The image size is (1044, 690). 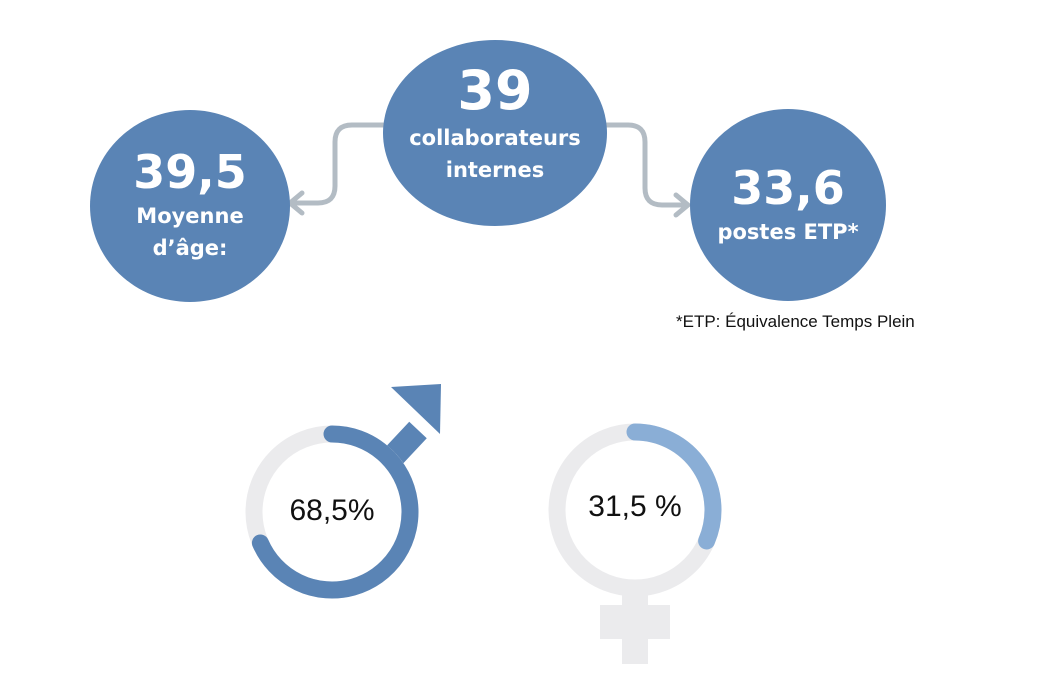 I want to click on stat-label: postes ETP*, so click(x=788, y=232).